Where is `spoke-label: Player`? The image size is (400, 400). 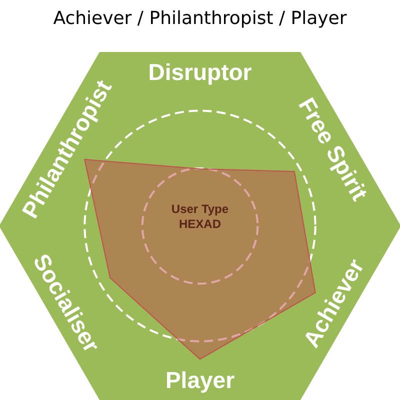
spoke-label: Player is located at coordinates (200, 380).